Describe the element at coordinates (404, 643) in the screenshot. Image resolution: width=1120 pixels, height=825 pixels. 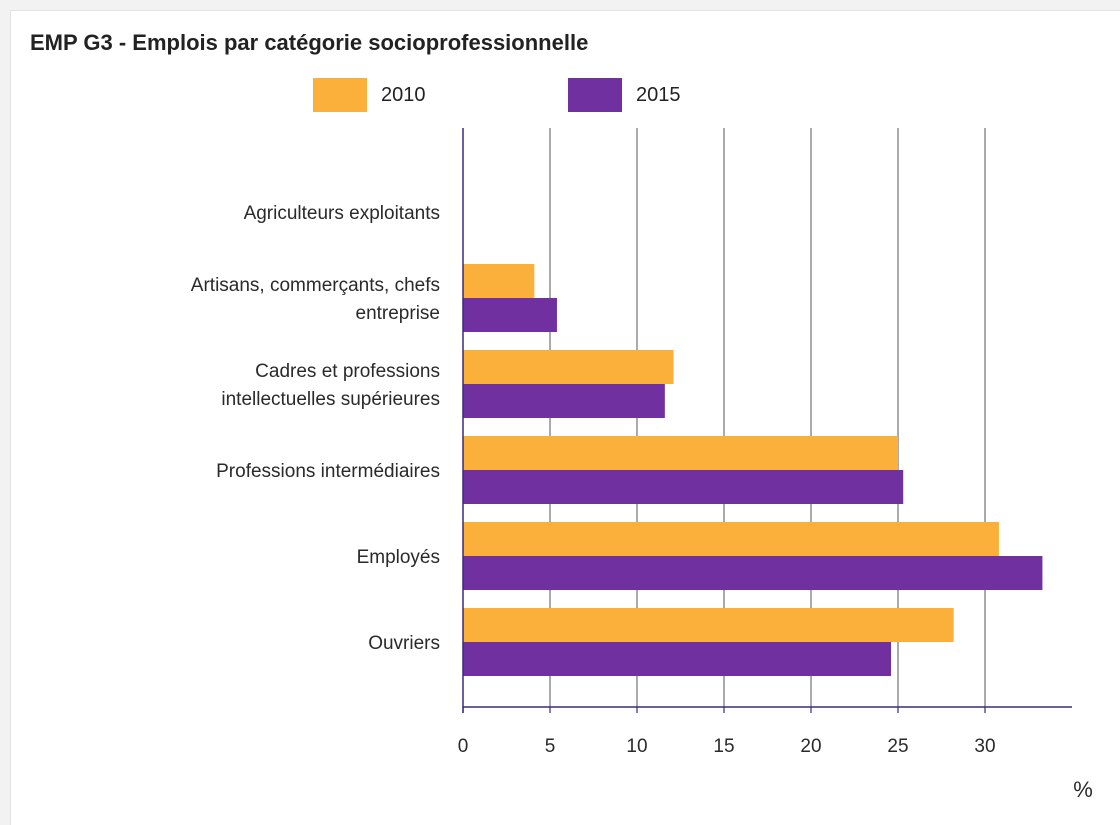
I see `category-label-5-0: Ouvriers` at that location.